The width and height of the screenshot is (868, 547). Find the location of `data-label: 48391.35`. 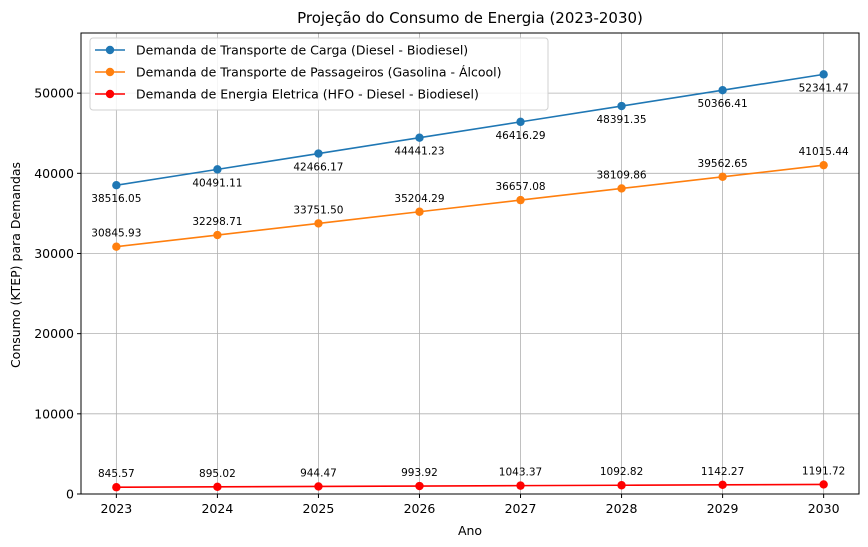

data-label: 48391.35 is located at coordinates (622, 120).